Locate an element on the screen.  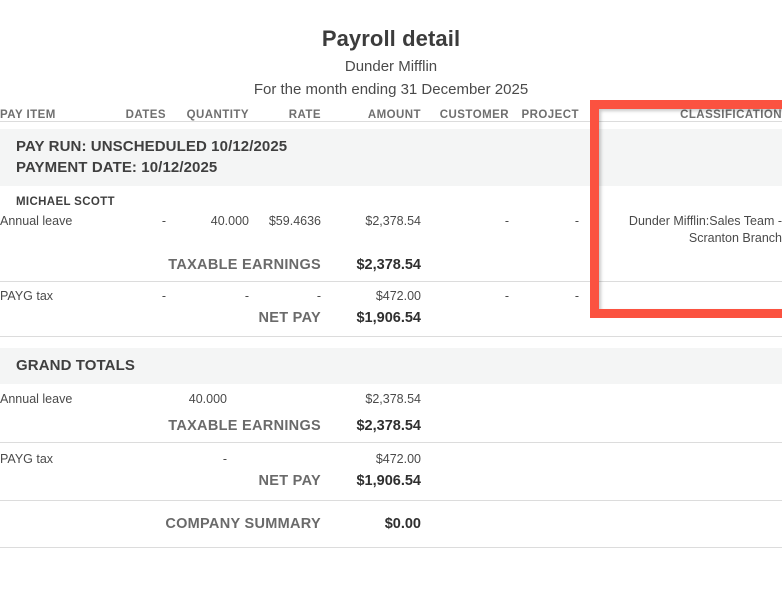
company-summary-row: COMPANY SUMMARY $0.00 is located at coordinates (391, 524).